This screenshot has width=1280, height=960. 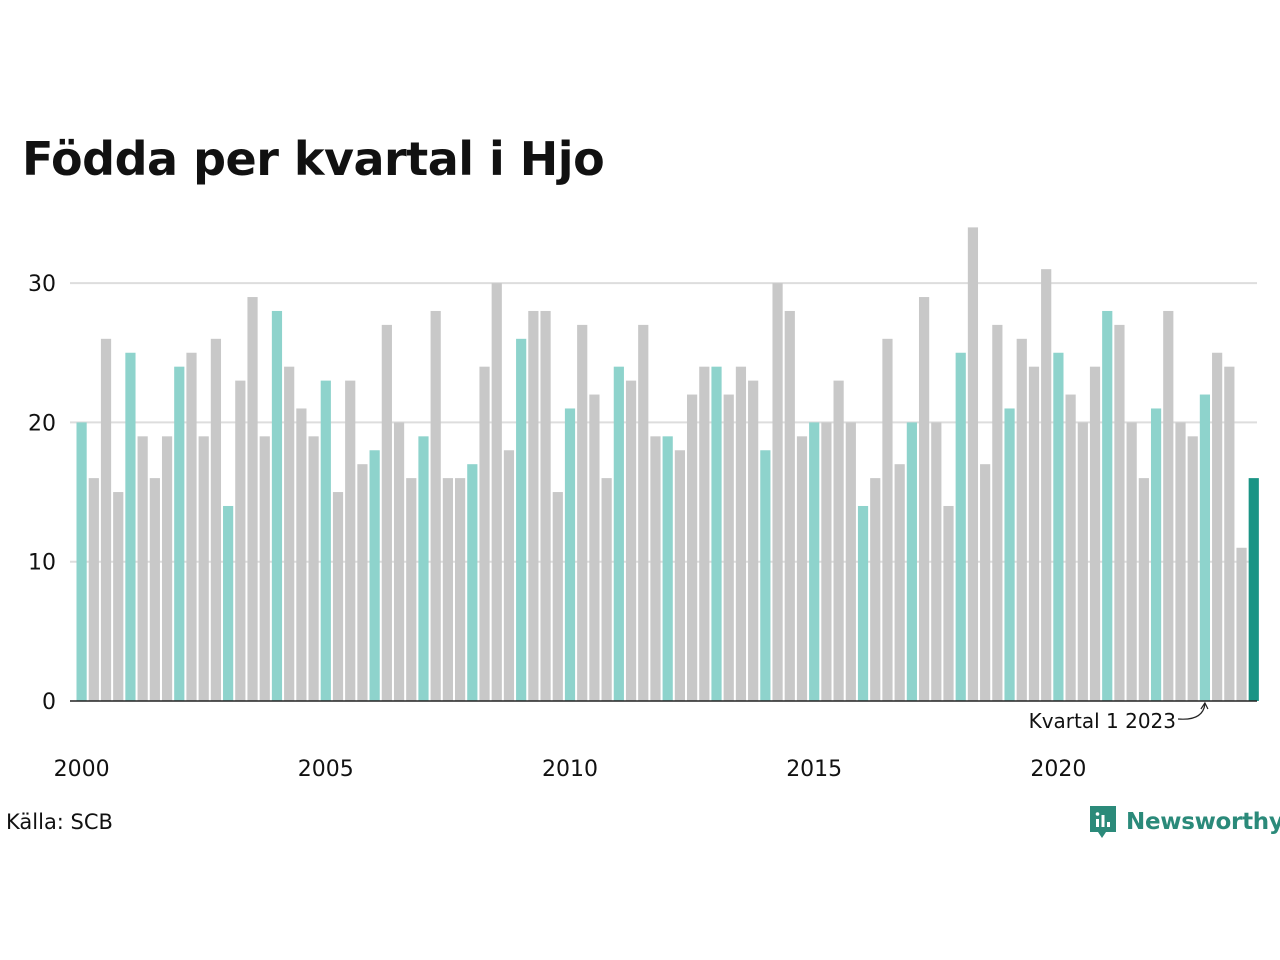 I want to click on annotation: Kvartal 1 2023, so click(x=1119, y=717).